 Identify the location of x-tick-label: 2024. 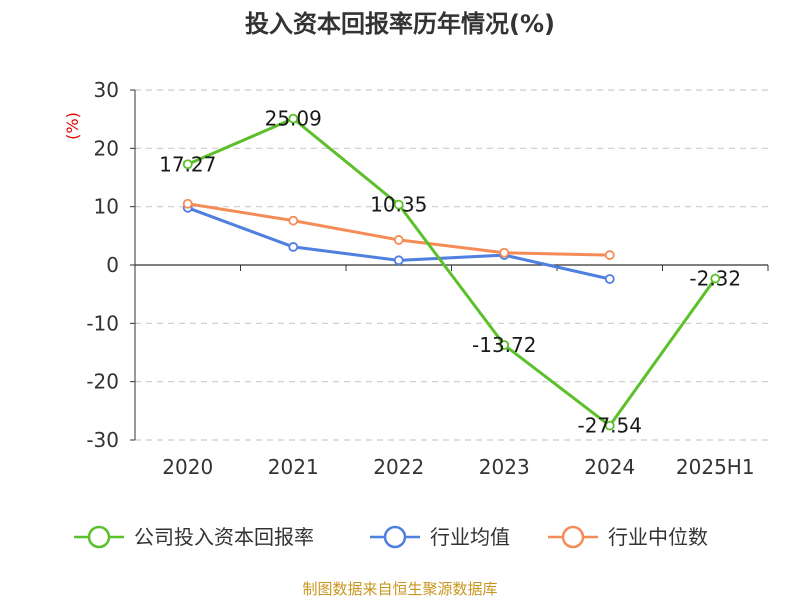
(609, 467).